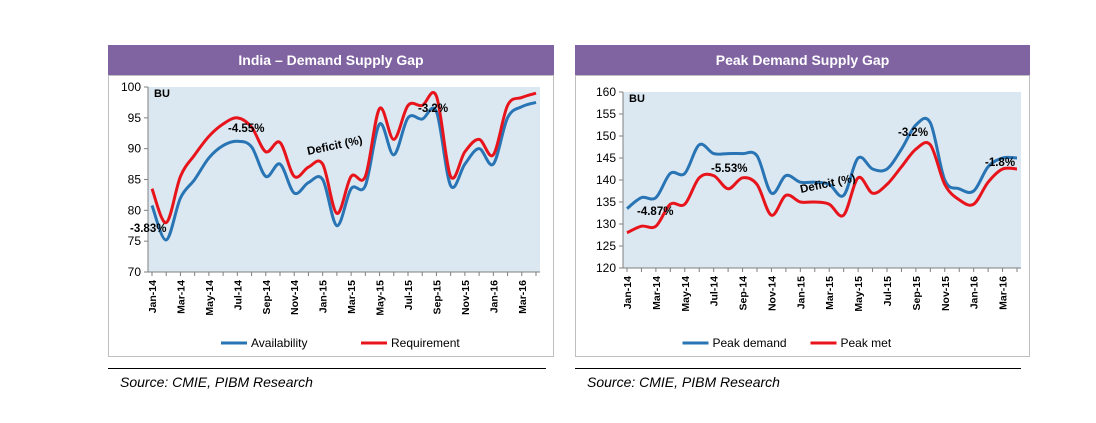 The height and width of the screenshot is (423, 1096). What do you see at coordinates (131, 87) in the screenshot?
I see `y-tick-label: 100` at bounding box center [131, 87].